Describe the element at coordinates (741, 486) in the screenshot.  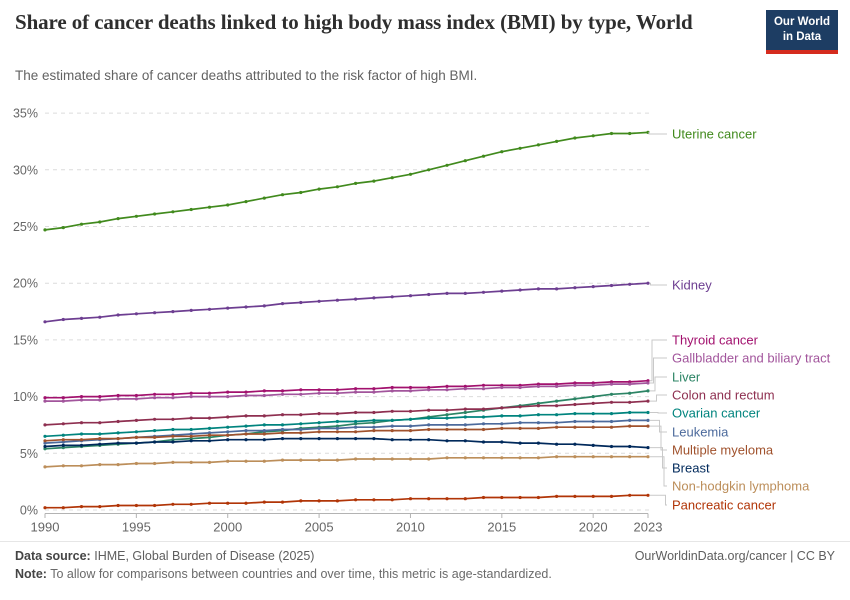
I see `legend-label-non-hodgkin-lymphoma: Non-hodgkin lymphoma` at that location.